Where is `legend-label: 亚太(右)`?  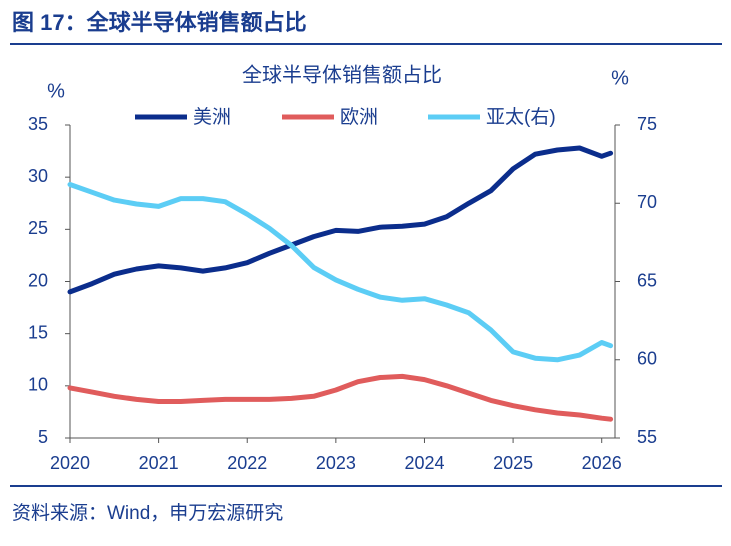
legend-label: 亚太(右) is located at coordinates (521, 117).